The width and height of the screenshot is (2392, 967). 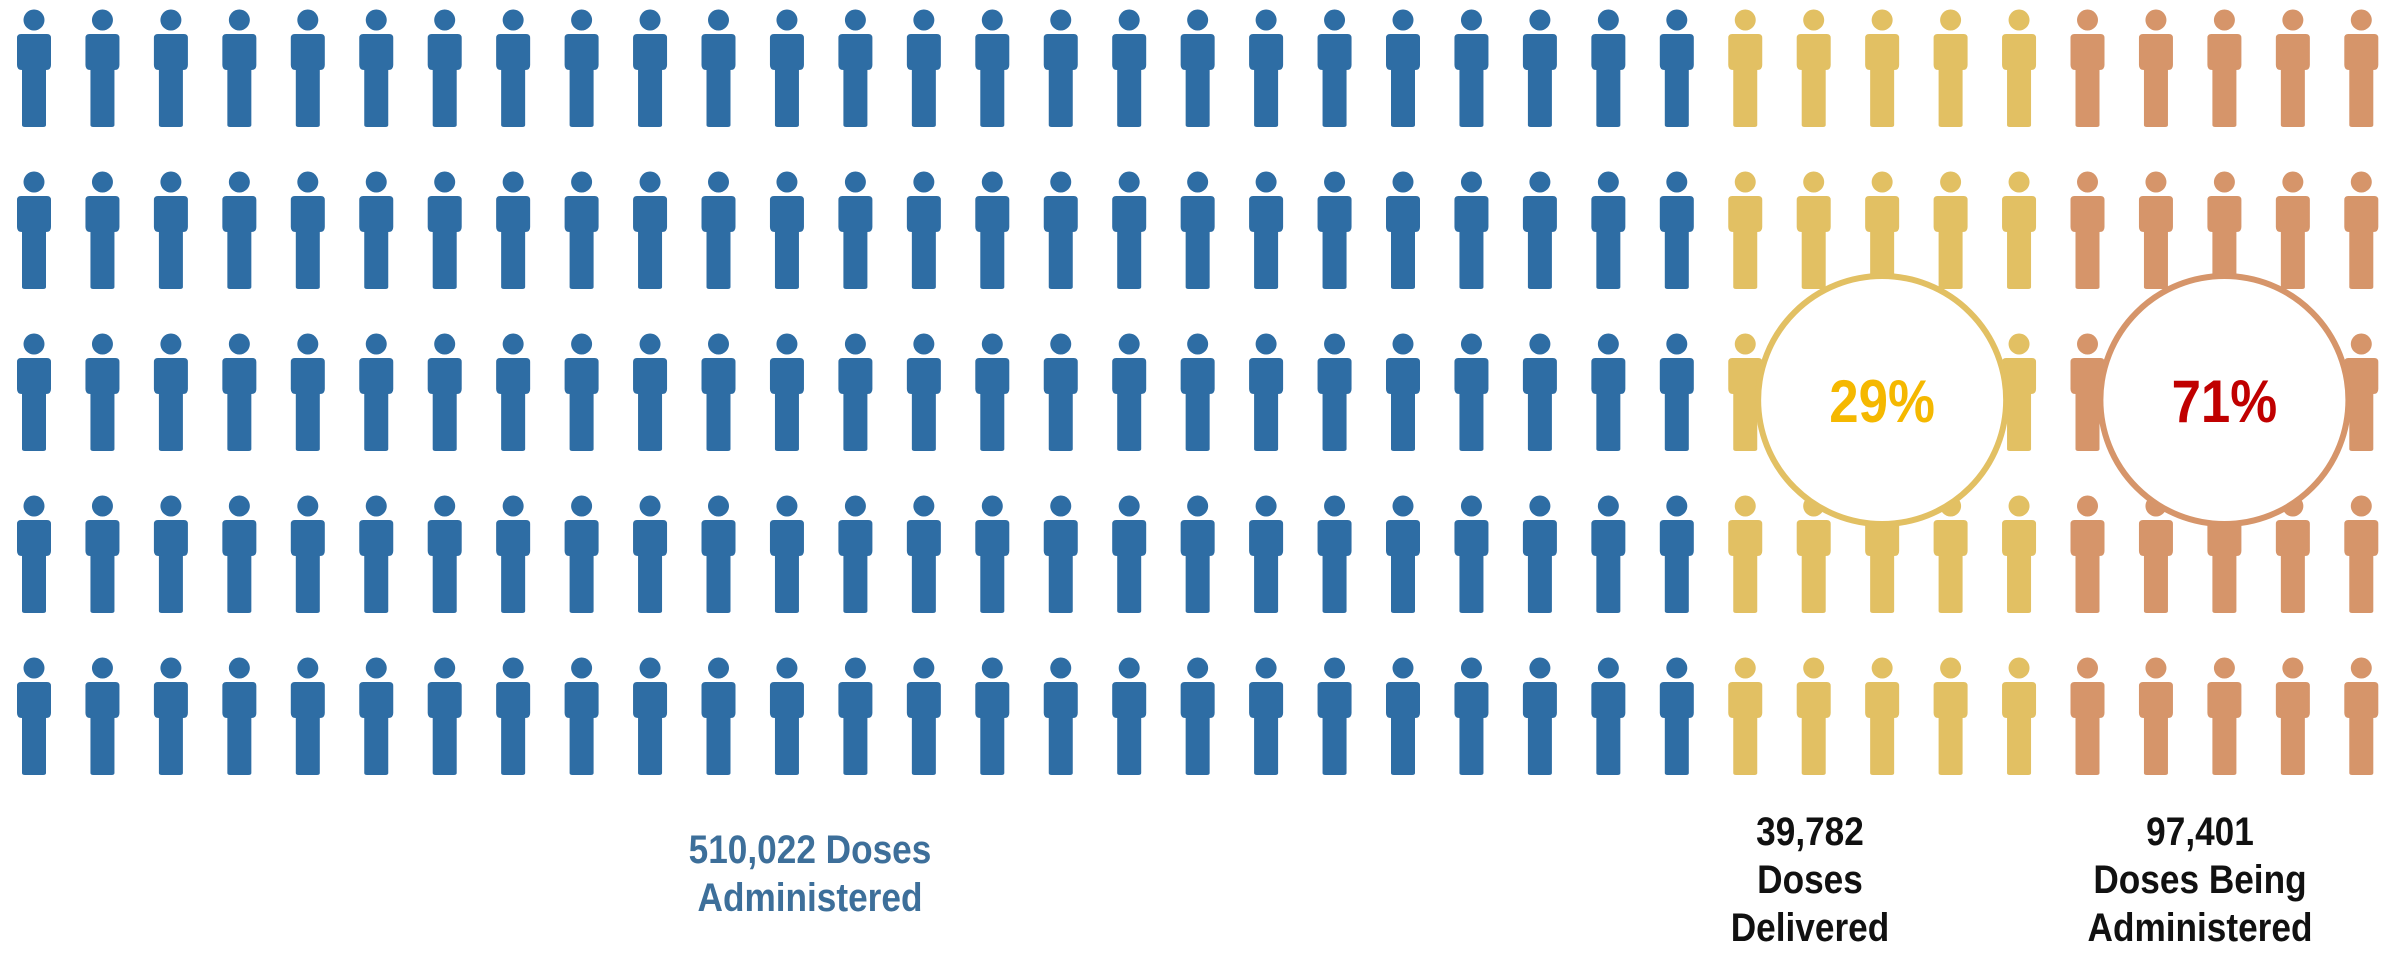 What do you see at coordinates (34, 68) in the screenshot?
I see `person-icon-administered-r1-c1` at bounding box center [34, 68].